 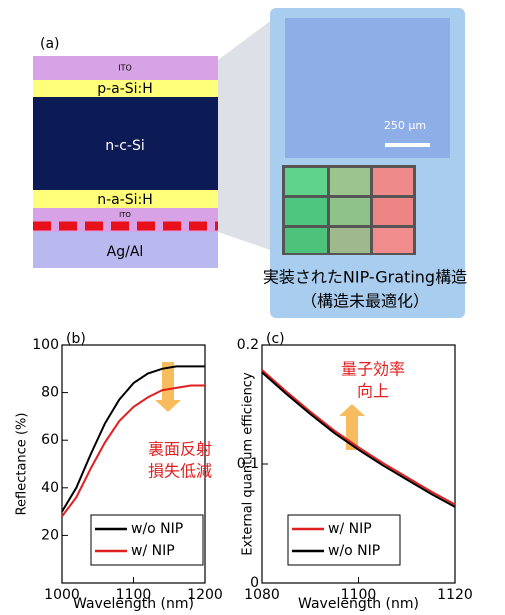 What do you see at coordinates (405, 125) in the screenshot?
I see `scale-label: 250 µm` at bounding box center [405, 125].